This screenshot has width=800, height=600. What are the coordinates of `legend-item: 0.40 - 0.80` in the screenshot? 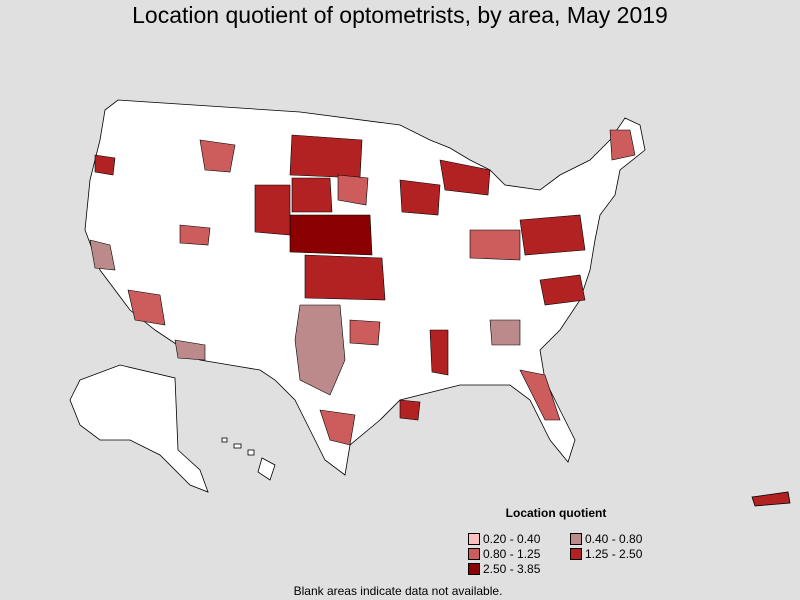 It's located at (620, 539).